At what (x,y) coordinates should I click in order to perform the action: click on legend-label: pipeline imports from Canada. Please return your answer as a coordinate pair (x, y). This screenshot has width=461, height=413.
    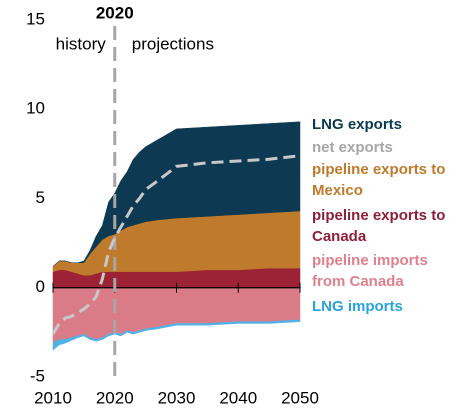
    Looking at the image, I should click on (370, 271).